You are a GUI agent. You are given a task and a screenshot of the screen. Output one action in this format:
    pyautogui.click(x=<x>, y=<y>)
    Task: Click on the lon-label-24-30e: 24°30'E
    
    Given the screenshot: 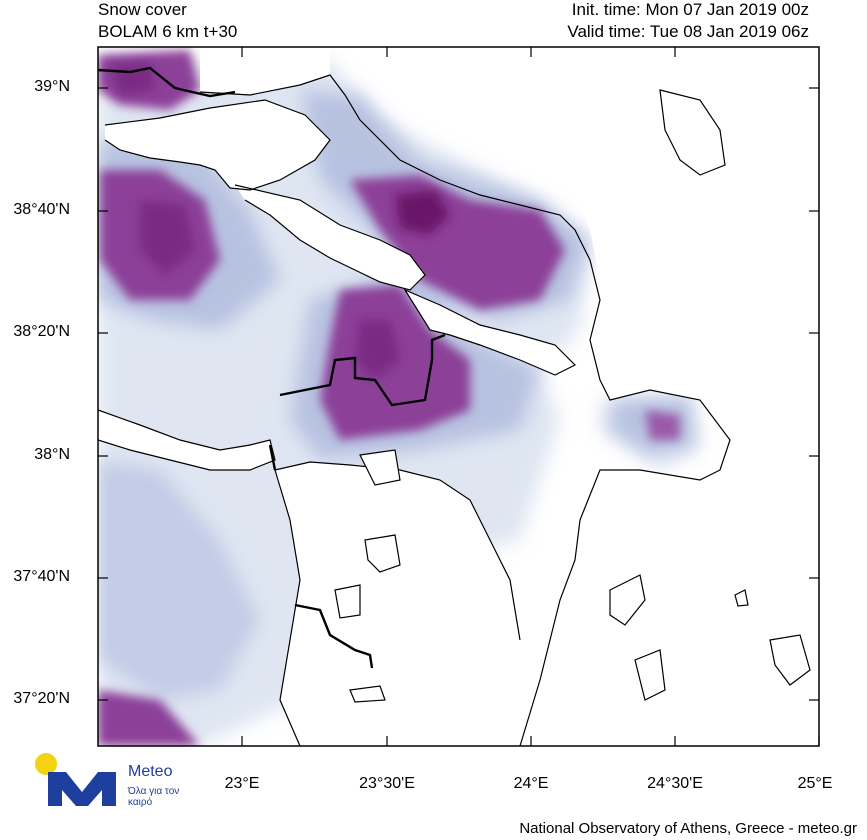 What is the action you would take?
    pyautogui.click(x=675, y=783)
    